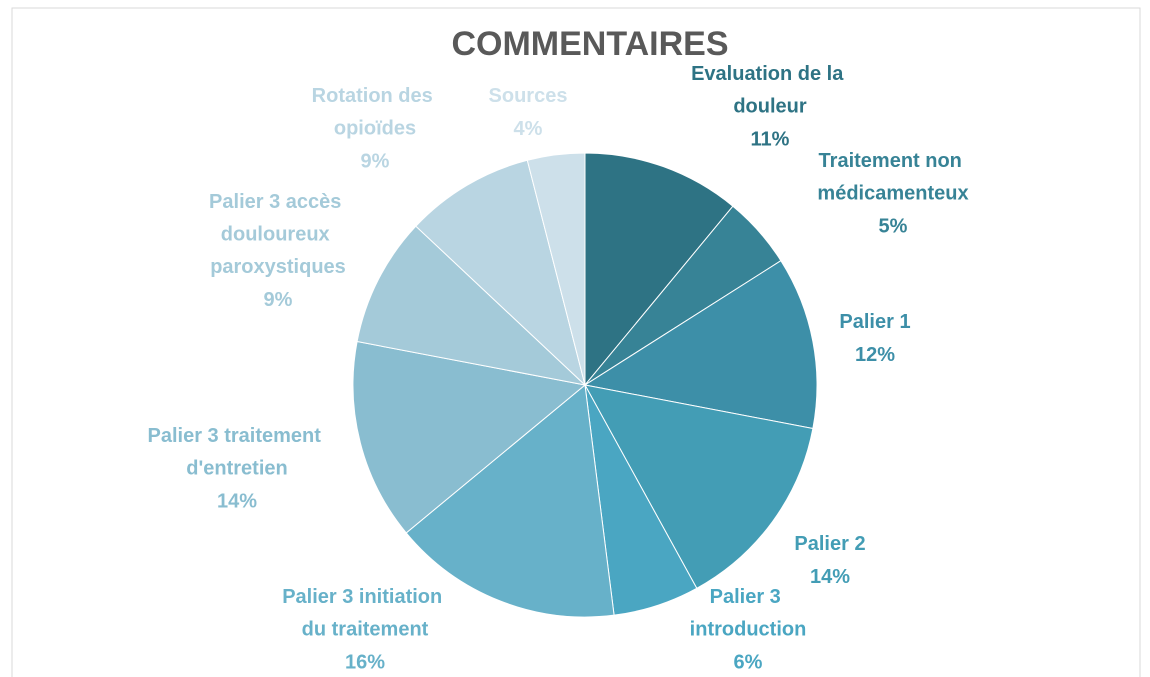 The height and width of the screenshot is (677, 1150). What do you see at coordinates (528, 96) in the screenshot?
I see `slice-label: Sources` at bounding box center [528, 96].